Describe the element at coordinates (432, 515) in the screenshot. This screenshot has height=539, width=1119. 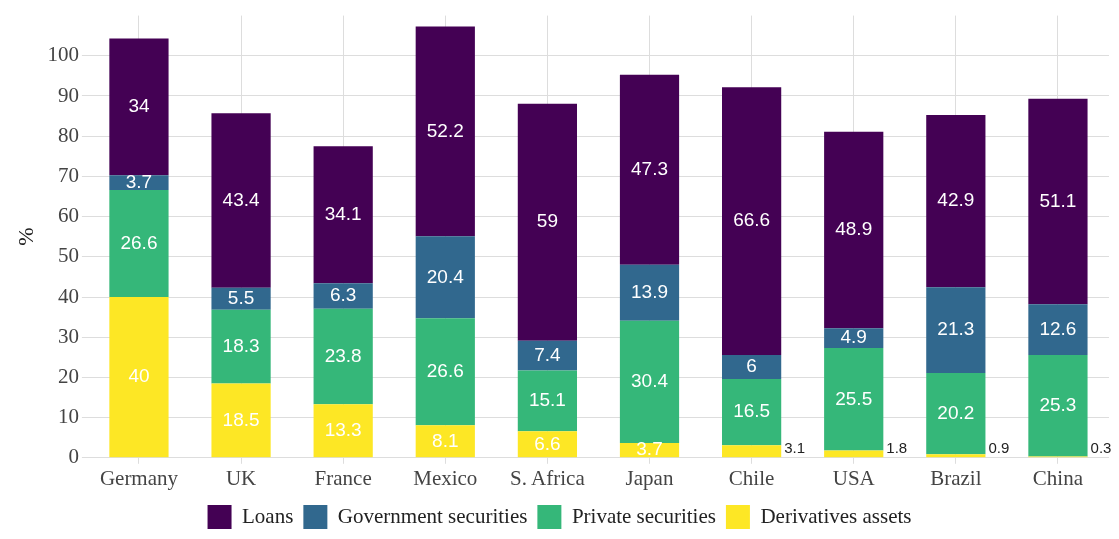
I see `legend-label: Government securities` at that location.